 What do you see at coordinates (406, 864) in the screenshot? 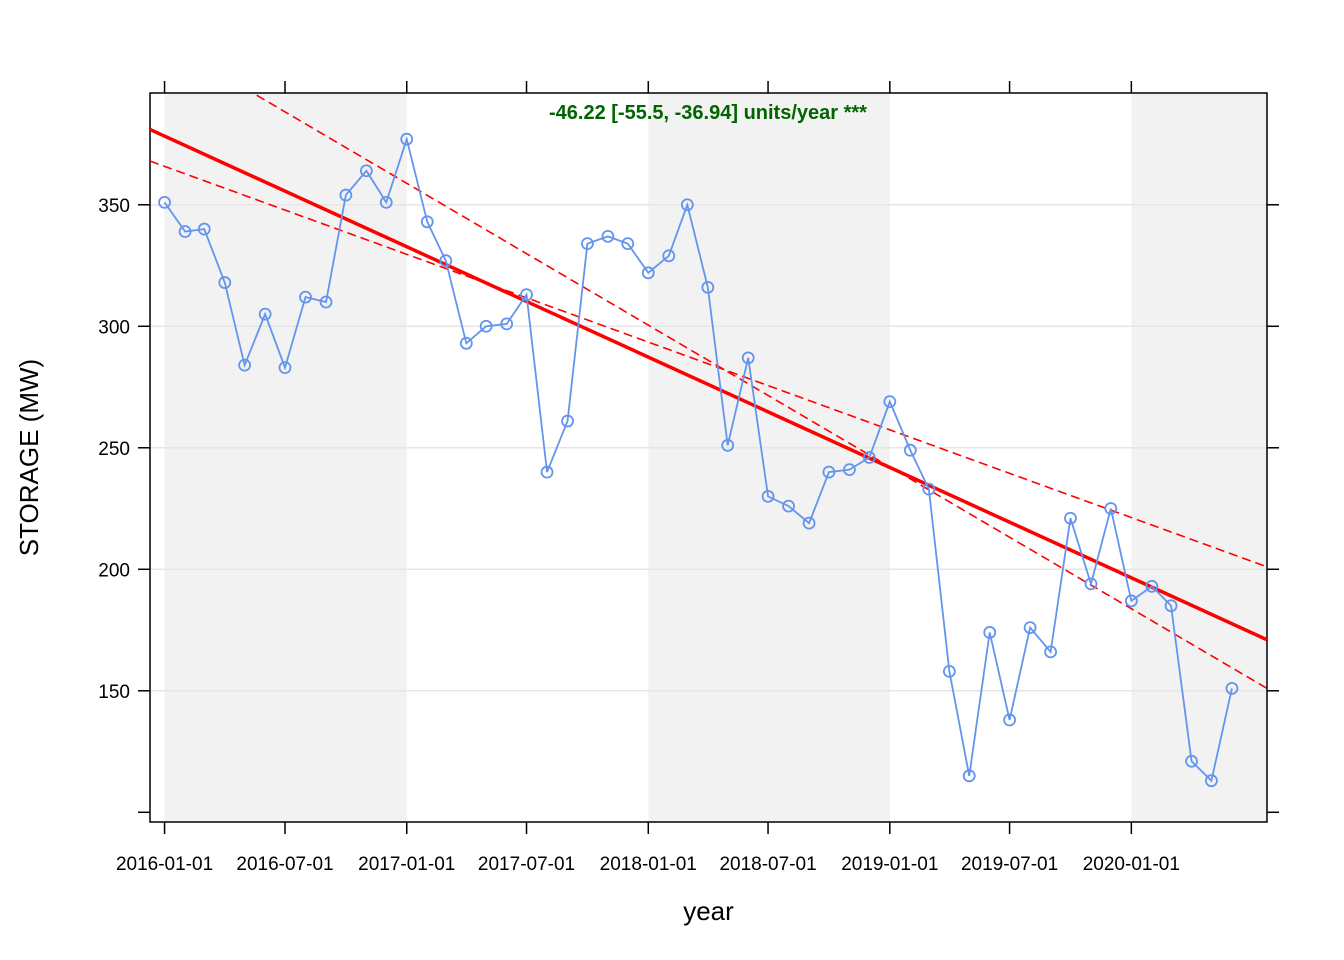
I see `x-tick-label-2017-01-01: 2017-01-01` at bounding box center [406, 864].